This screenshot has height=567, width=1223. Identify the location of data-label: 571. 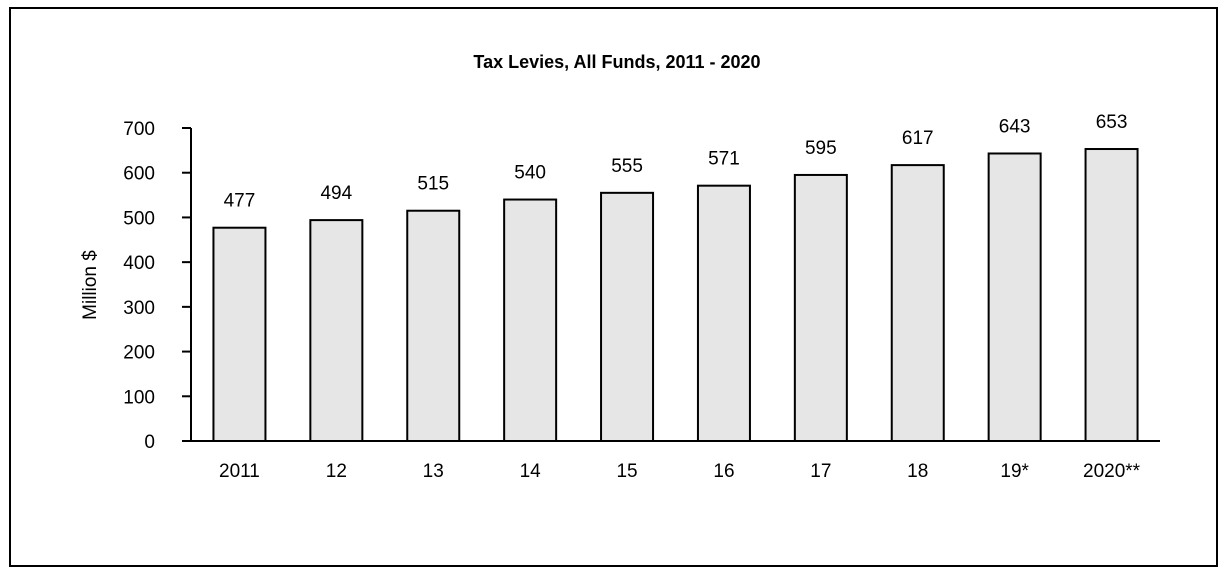
(724, 159).